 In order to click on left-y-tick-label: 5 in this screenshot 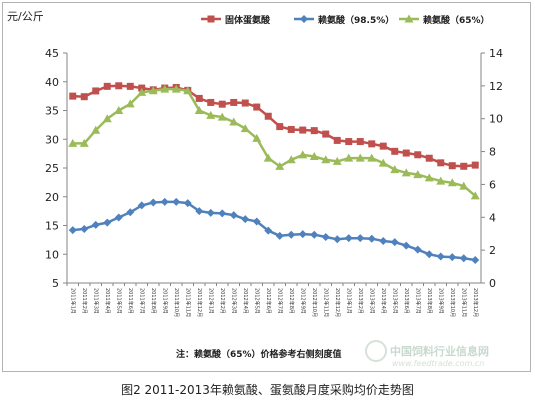, I will do `click(55, 283)`.